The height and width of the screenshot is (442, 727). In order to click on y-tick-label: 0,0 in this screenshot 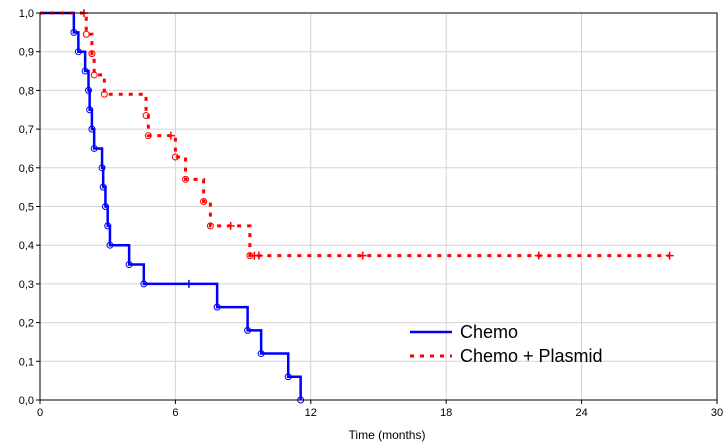, I will do `click(26, 401)`.